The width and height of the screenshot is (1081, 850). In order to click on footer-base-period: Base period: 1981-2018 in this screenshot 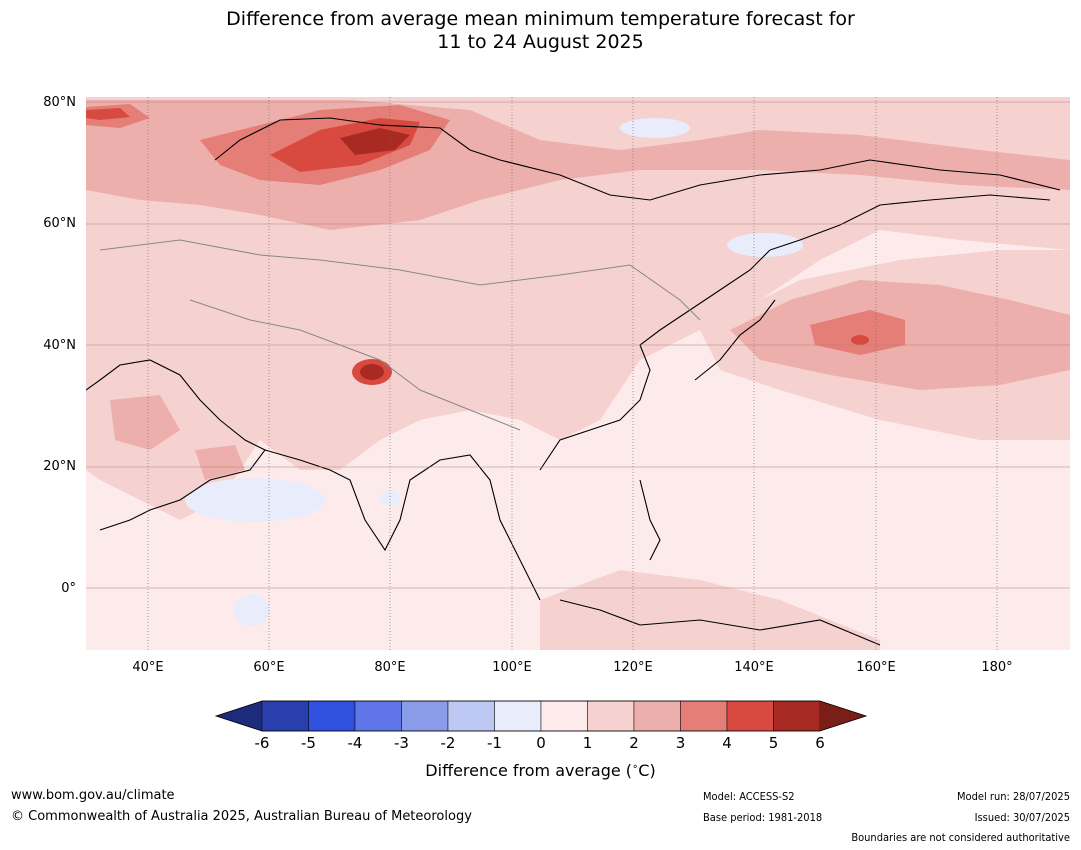, I will do `click(763, 817)`.